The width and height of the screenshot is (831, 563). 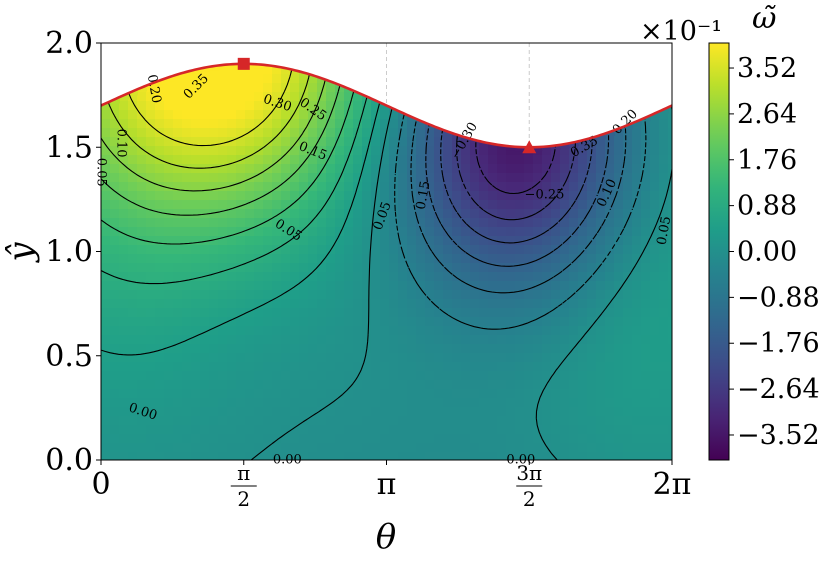 I want to click on colorbar-tick-label: 1.76, so click(x=767, y=160).